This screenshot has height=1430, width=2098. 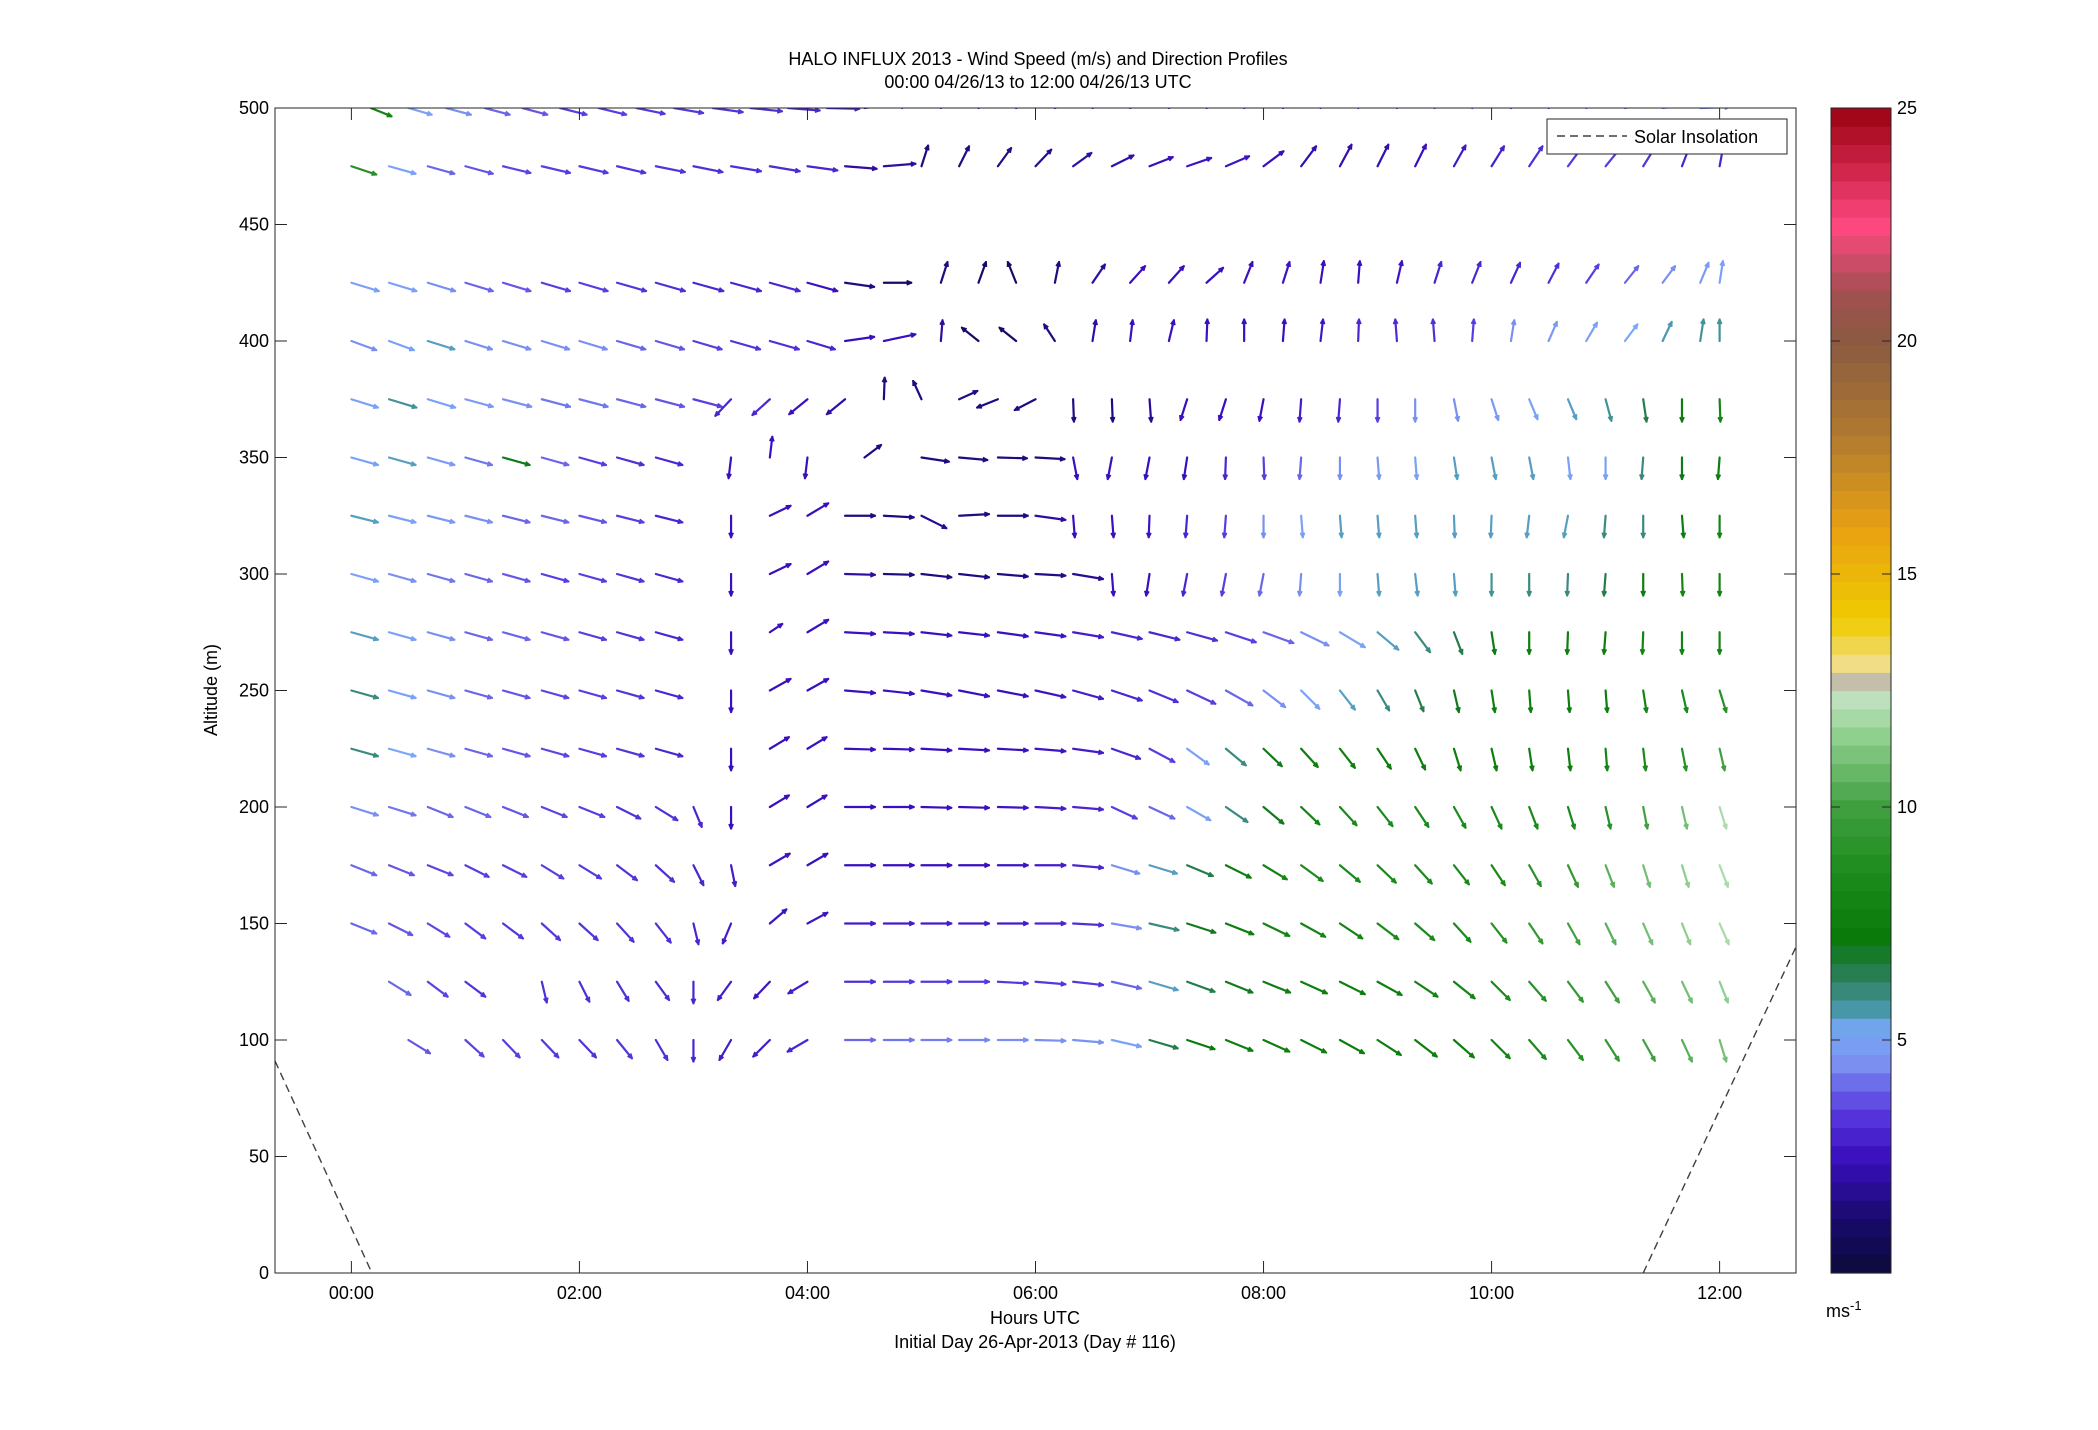 What do you see at coordinates (1667, 136) in the screenshot?
I see `legend: Solar Insolation` at bounding box center [1667, 136].